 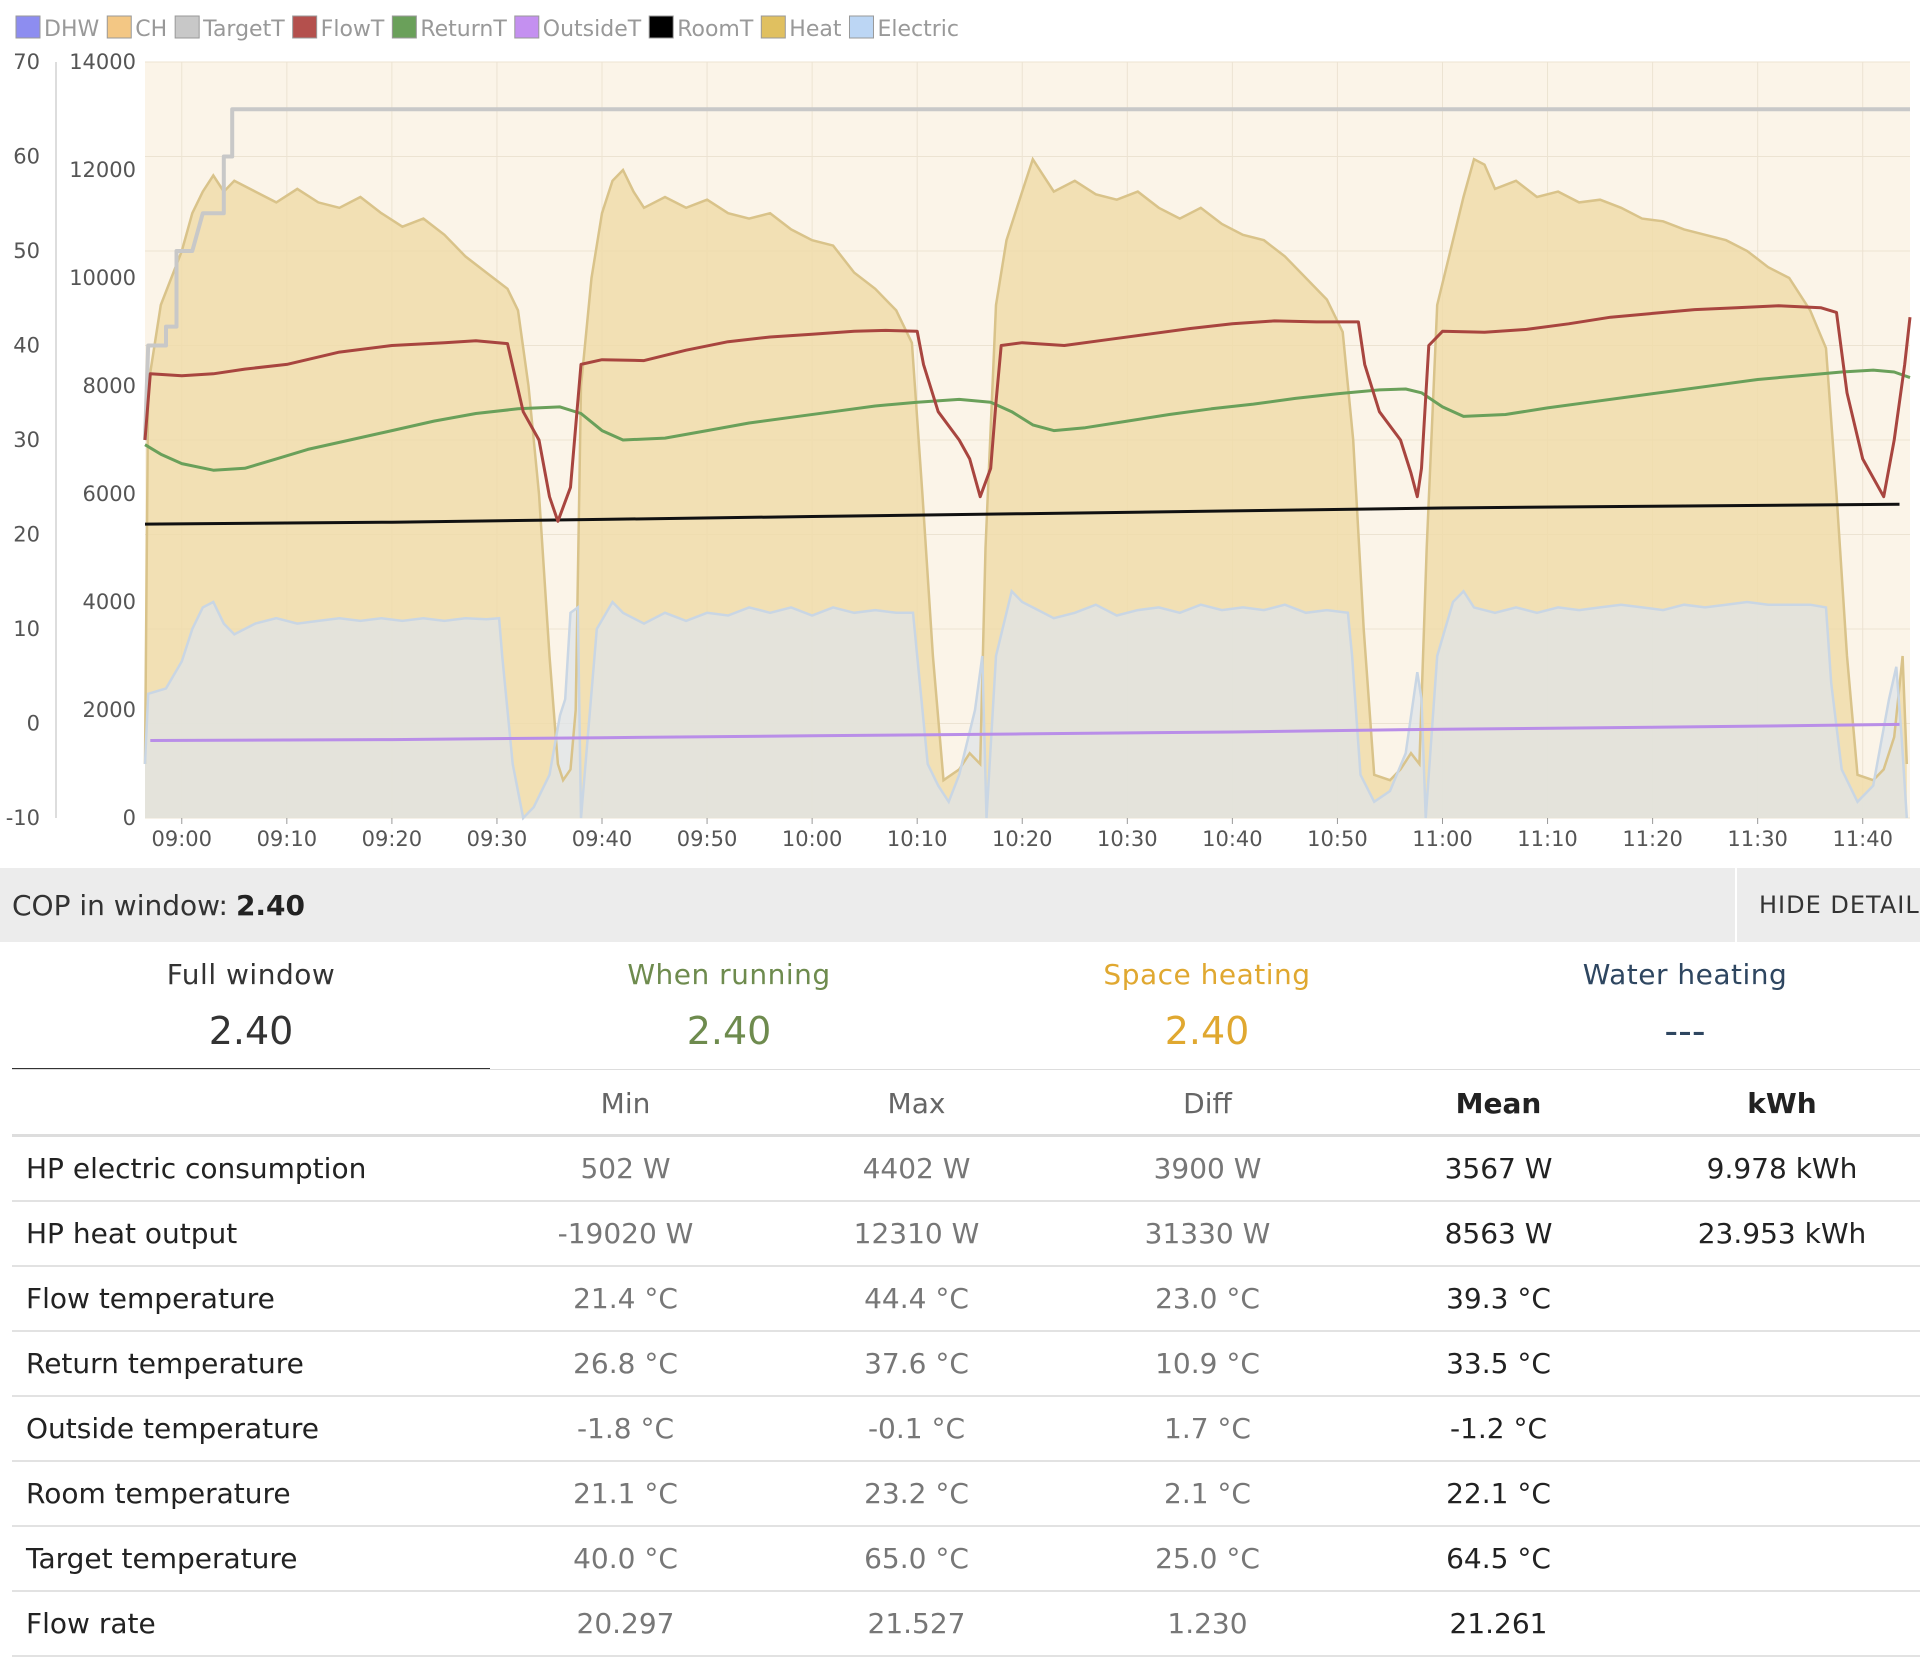 I want to click on cell-diff: 31330 W, so click(x=1207, y=1234).